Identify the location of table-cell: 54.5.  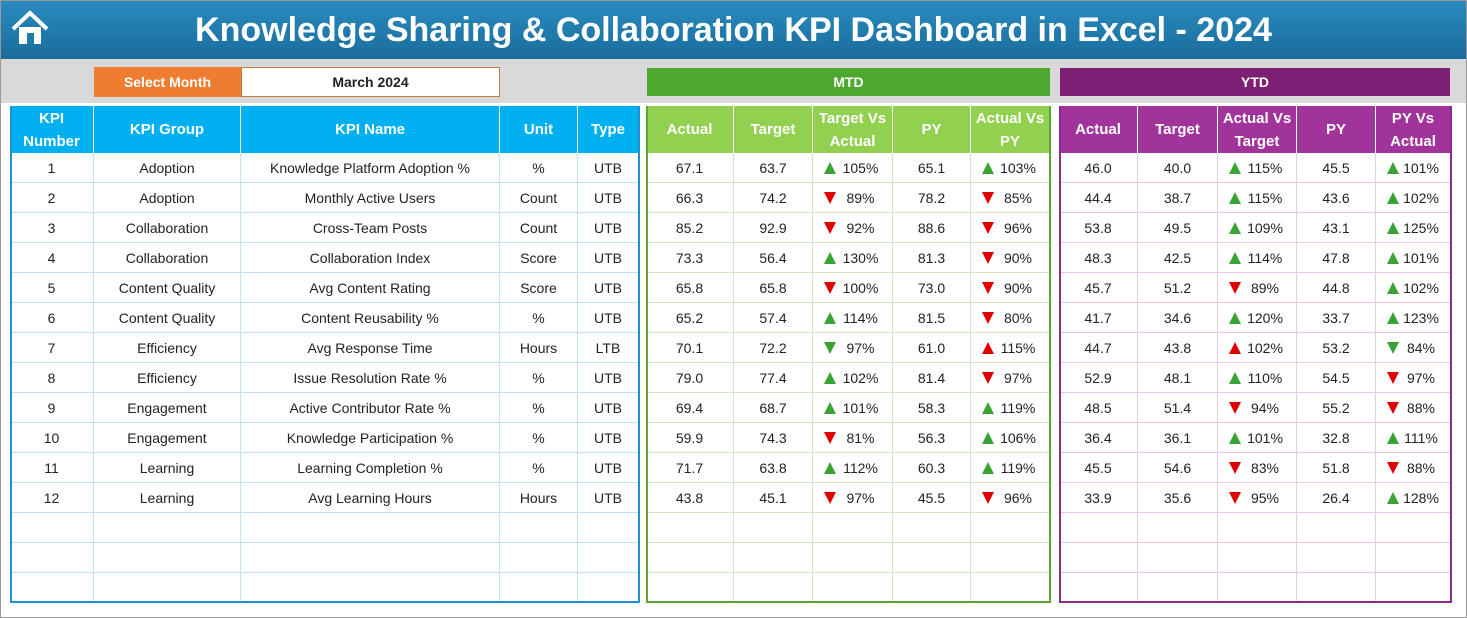
(1336, 378).